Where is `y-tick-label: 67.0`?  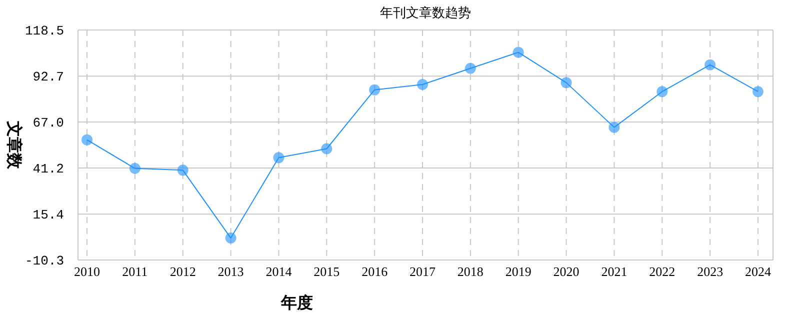 y-tick-label: 67.0 is located at coordinates (48, 123).